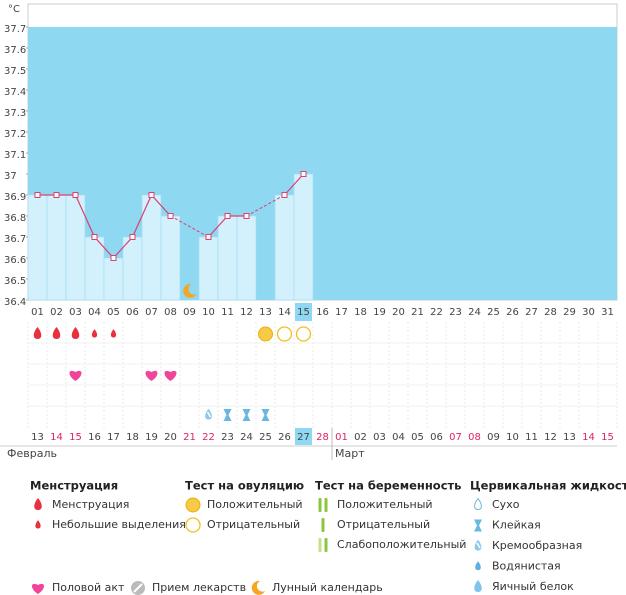 Image resolution: width=626 pixels, height=595 pixels. Describe the element at coordinates (478, 545) in the screenshot. I see `shine` at that location.